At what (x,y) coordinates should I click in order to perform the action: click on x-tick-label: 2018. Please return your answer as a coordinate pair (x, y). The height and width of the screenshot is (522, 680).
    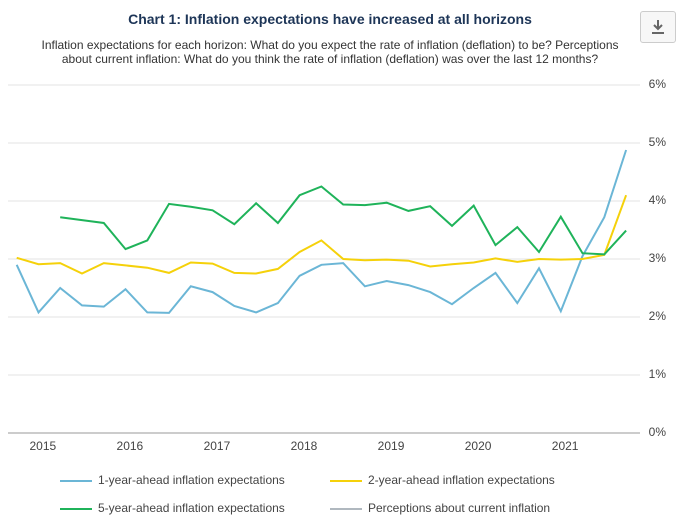
    Looking at the image, I should click on (304, 446).